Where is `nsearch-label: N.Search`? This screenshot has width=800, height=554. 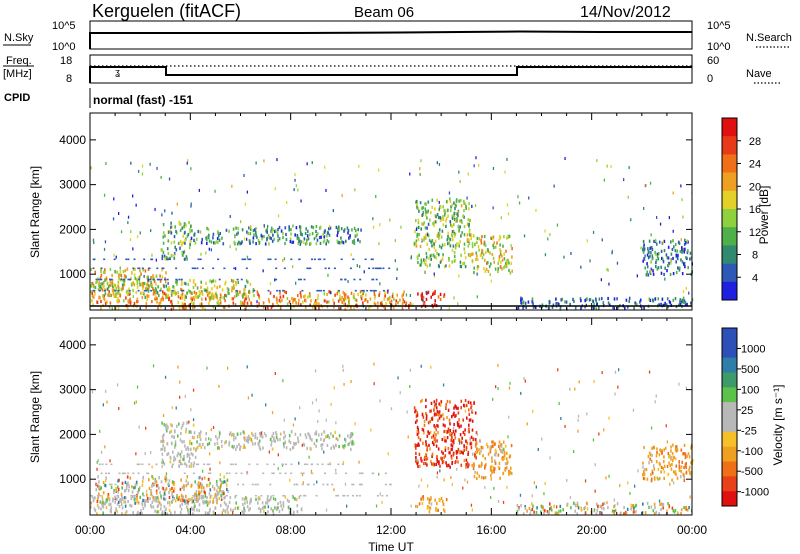
nsearch-label: N.Search is located at coordinates (769, 38).